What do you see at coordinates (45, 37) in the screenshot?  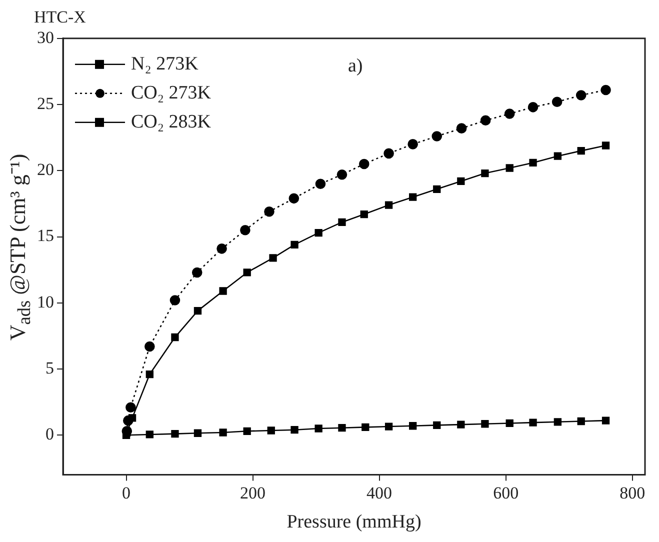 I see `y-tick-label: 30` at bounding box center [45, 37].